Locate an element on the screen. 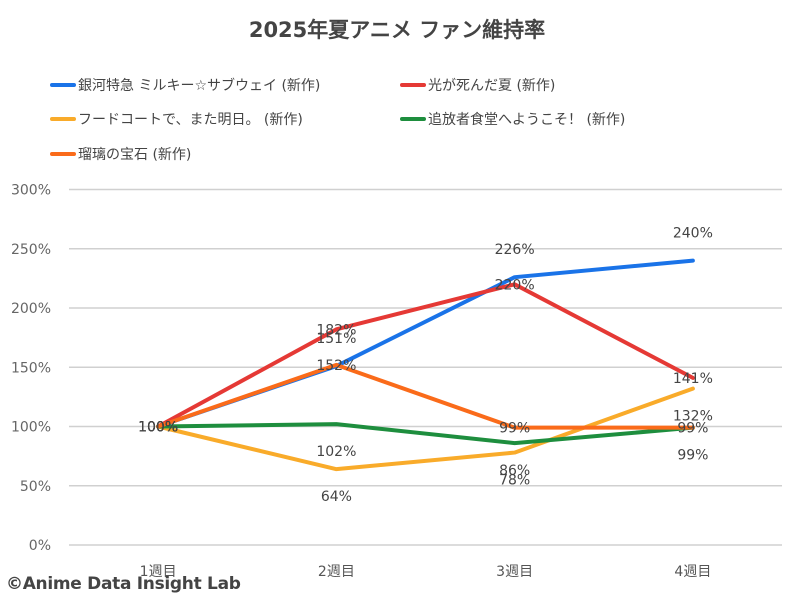  data-label: 152% is located at coordinates (336, 366).